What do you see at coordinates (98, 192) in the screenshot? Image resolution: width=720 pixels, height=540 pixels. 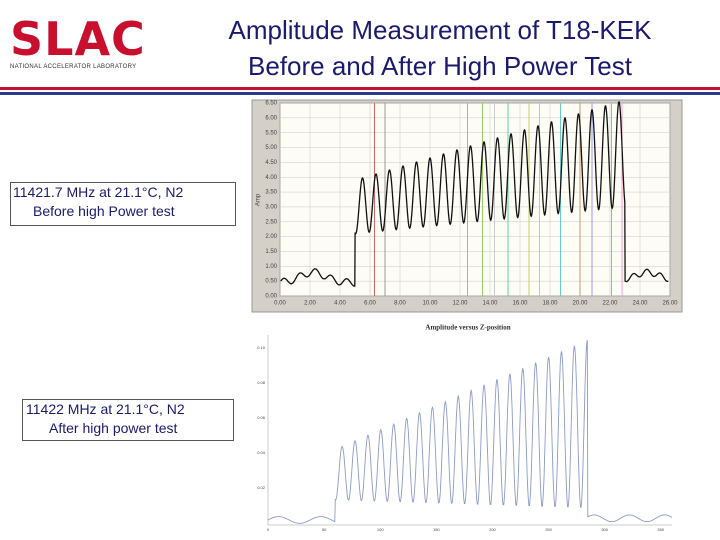 I see `caption-line: 11421.7 MHz at 21.1°C, N2` at bounding box center [98, 192].